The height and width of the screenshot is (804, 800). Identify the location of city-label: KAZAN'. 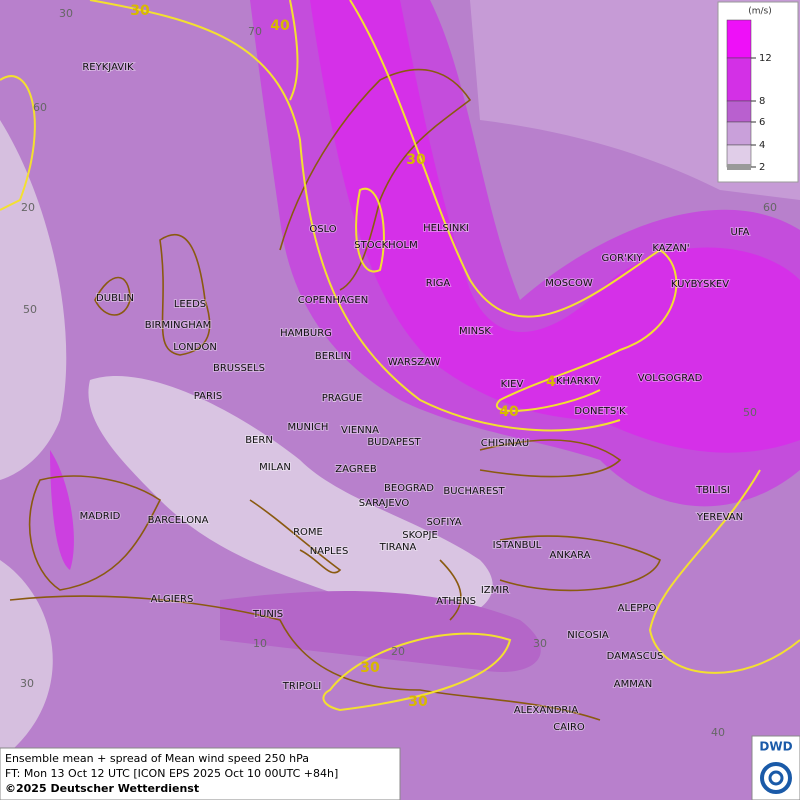
(670, 248).